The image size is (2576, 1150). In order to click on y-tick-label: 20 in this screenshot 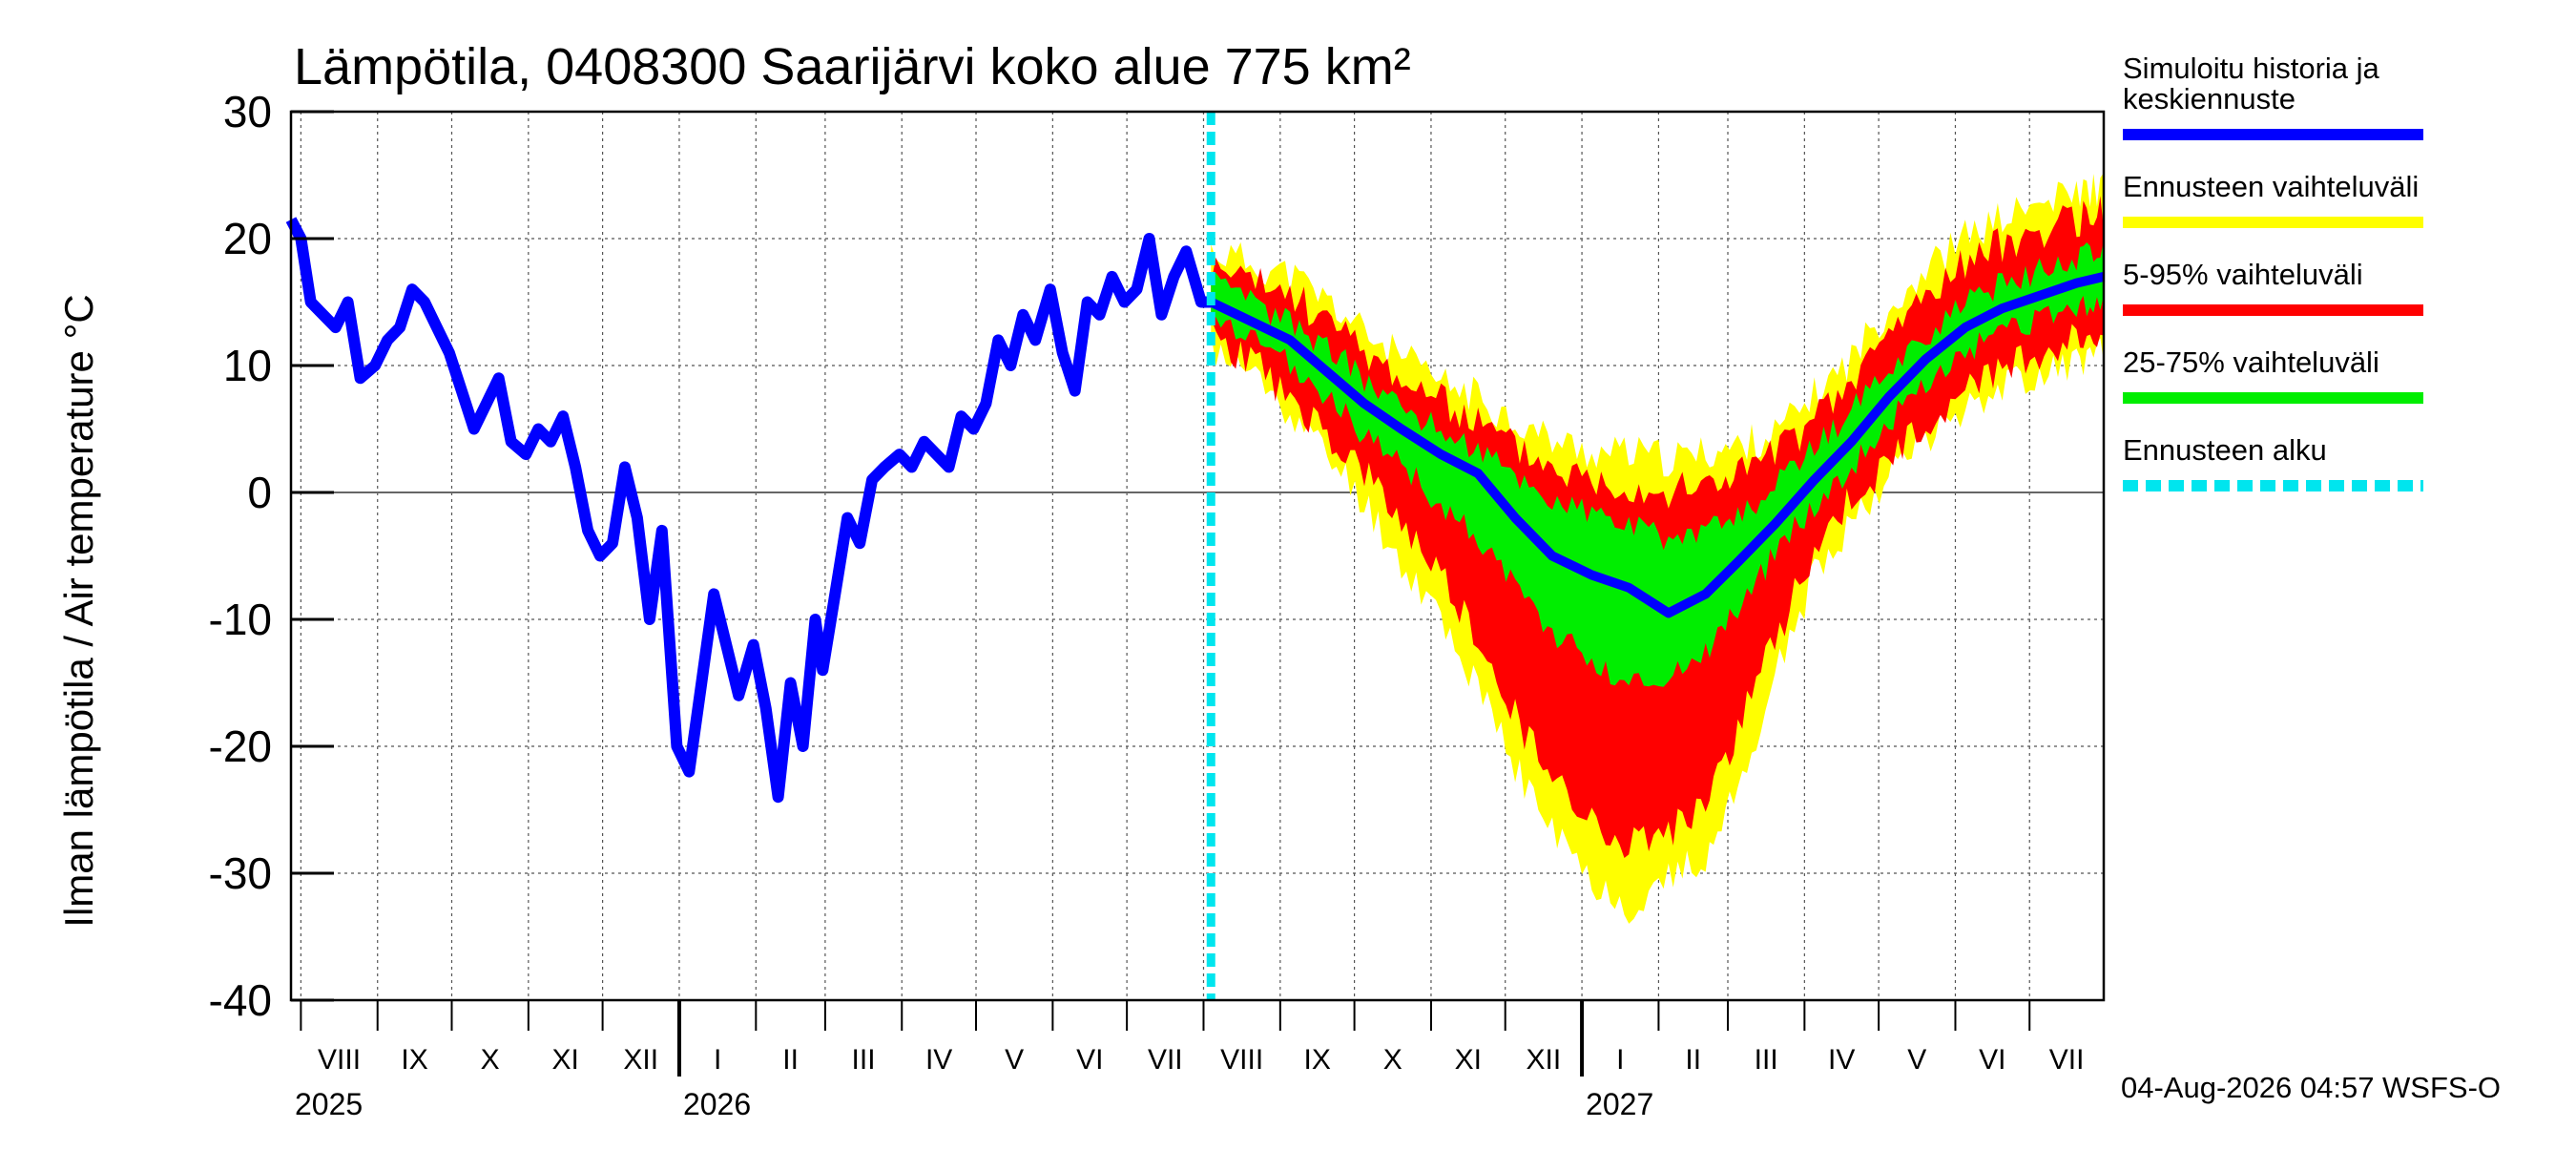, I will do `click(247, 238)`.